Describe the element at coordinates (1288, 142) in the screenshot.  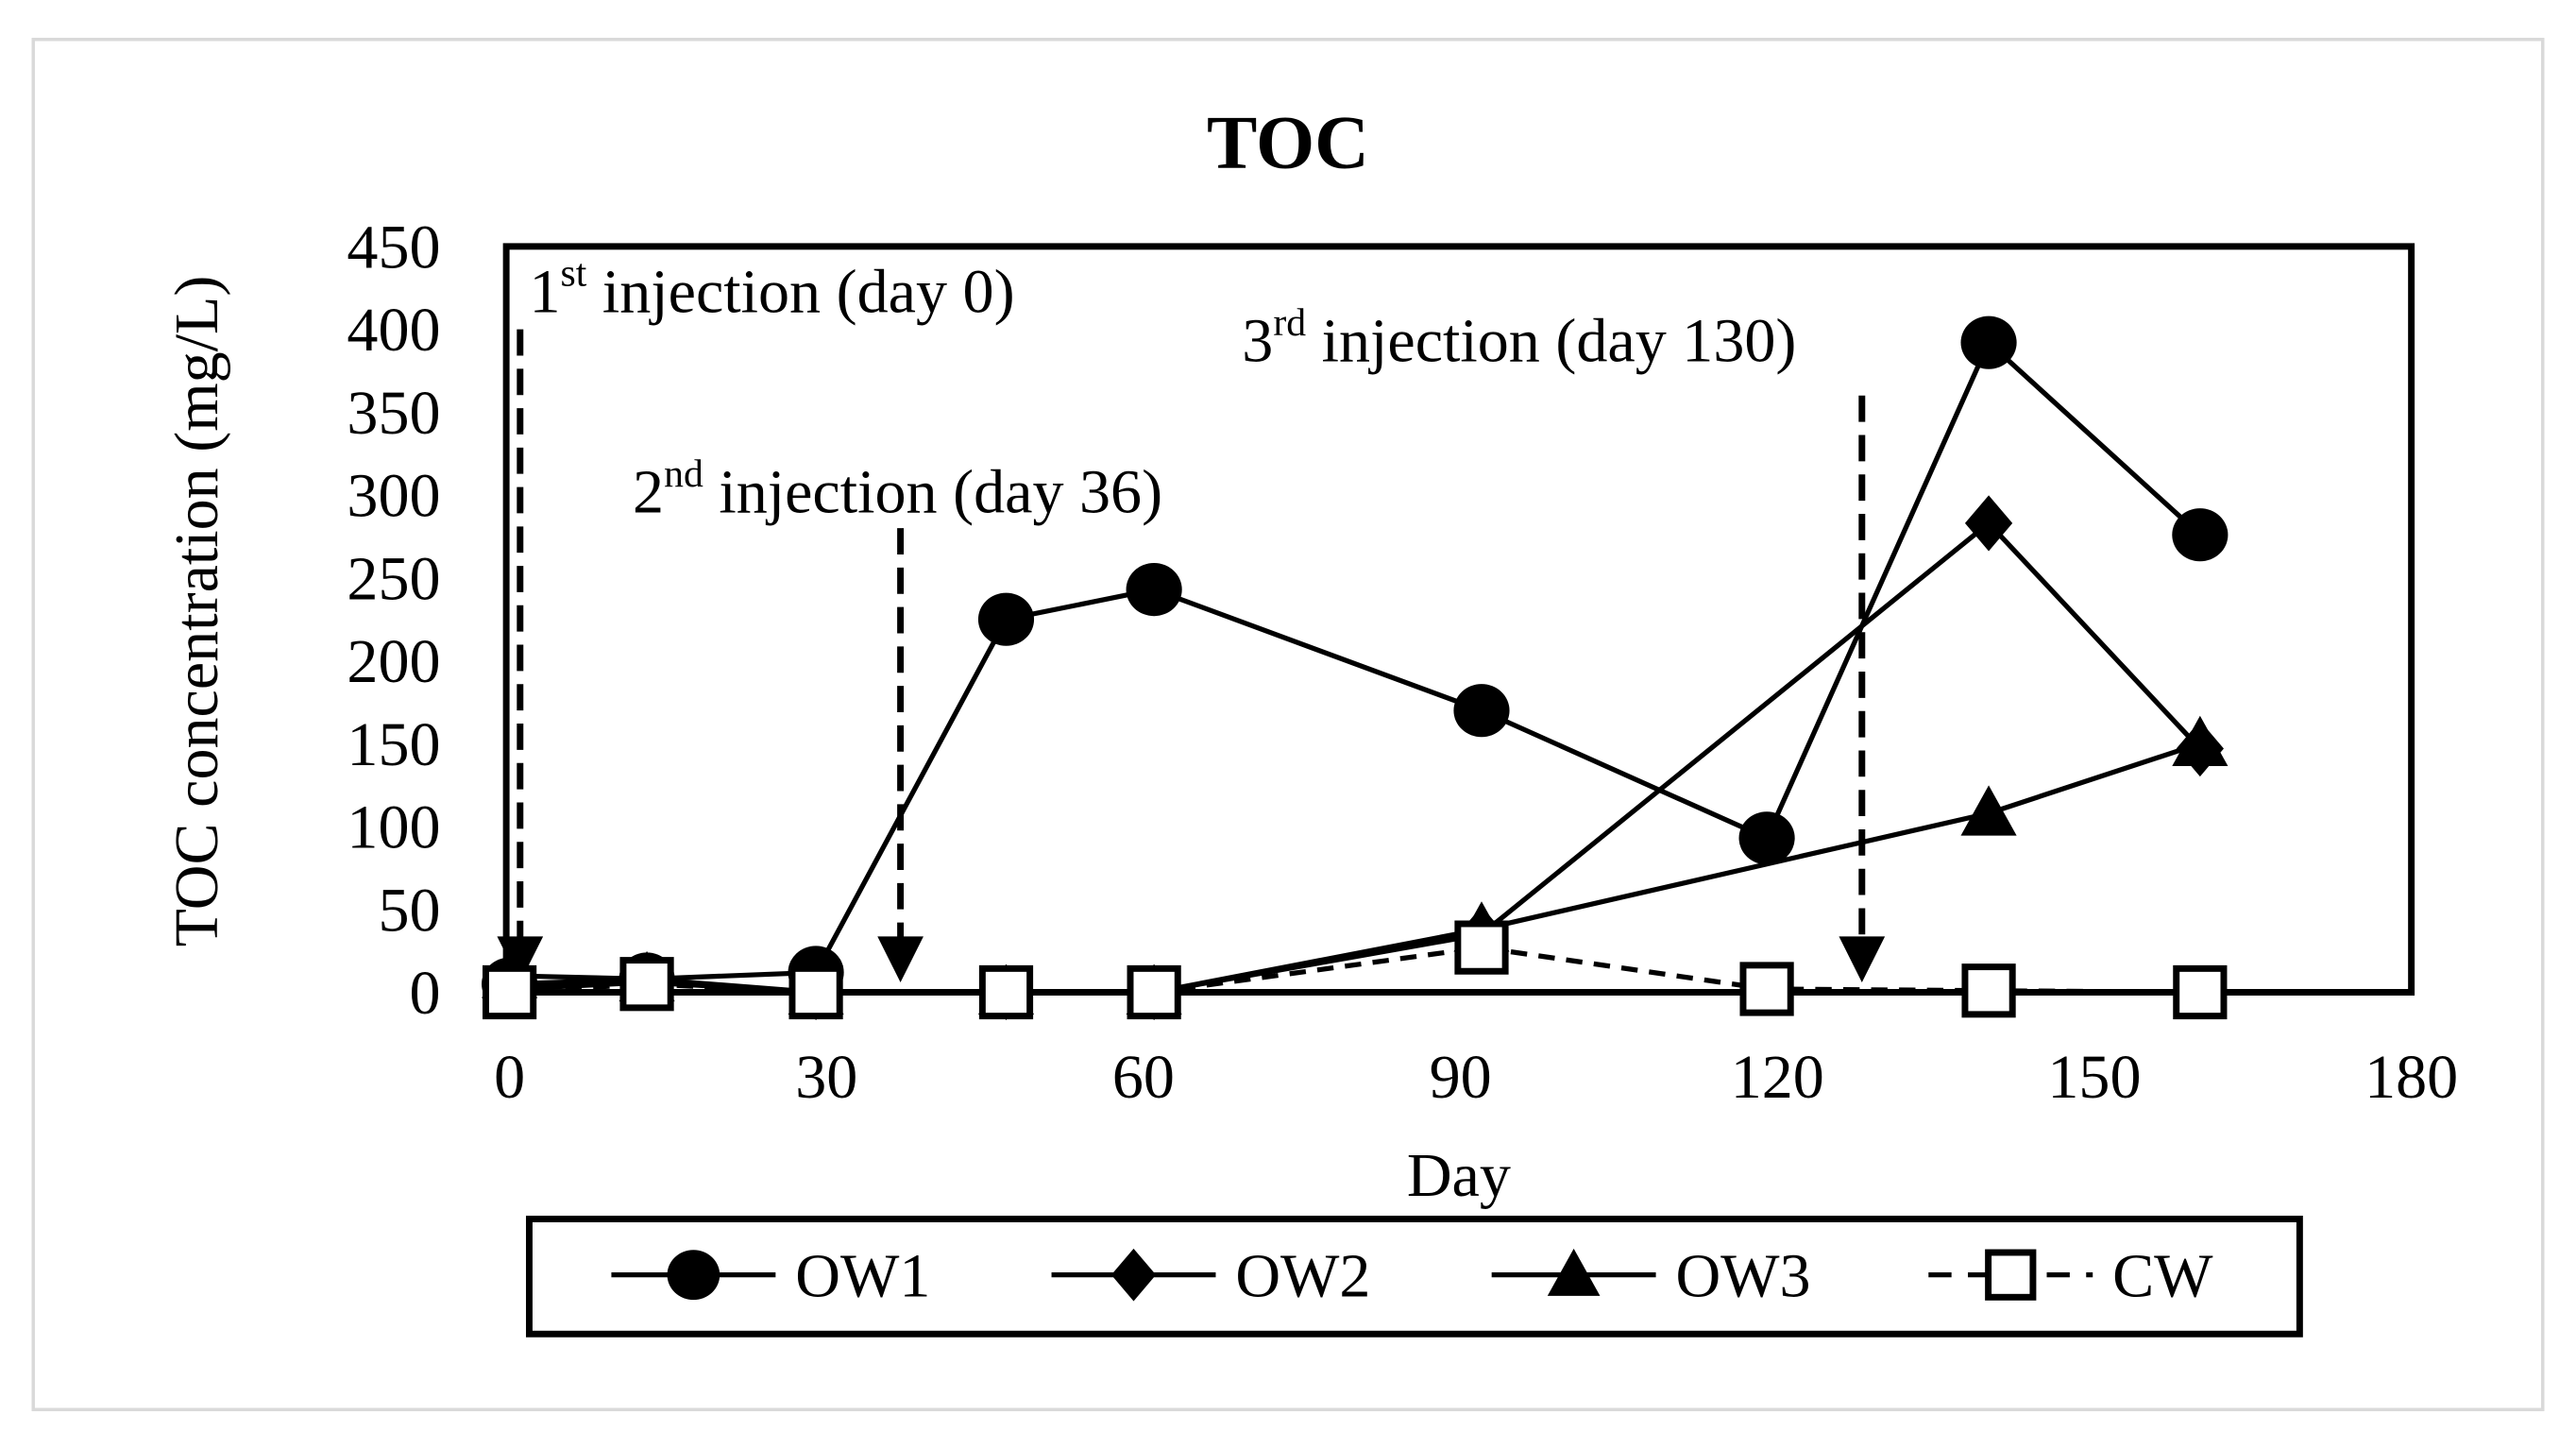
I see `chart-title: TOC` at that location.